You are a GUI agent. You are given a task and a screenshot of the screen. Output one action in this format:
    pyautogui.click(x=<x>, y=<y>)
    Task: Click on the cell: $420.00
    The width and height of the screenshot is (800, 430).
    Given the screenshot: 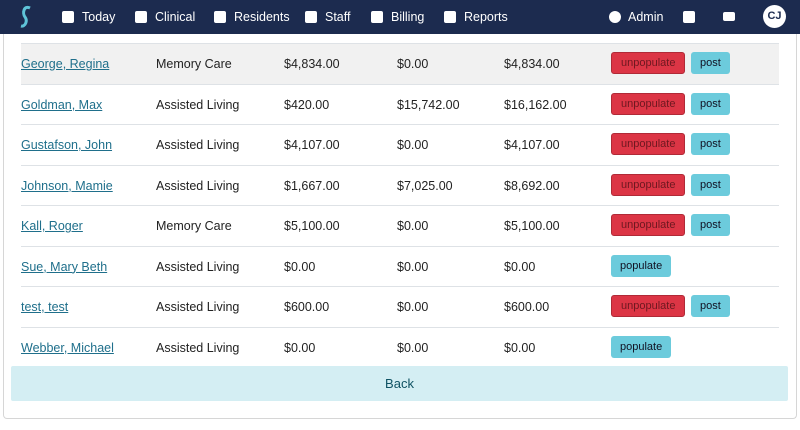 What is the action you would take?
    pyautogui.click(x=307, y=104)
    